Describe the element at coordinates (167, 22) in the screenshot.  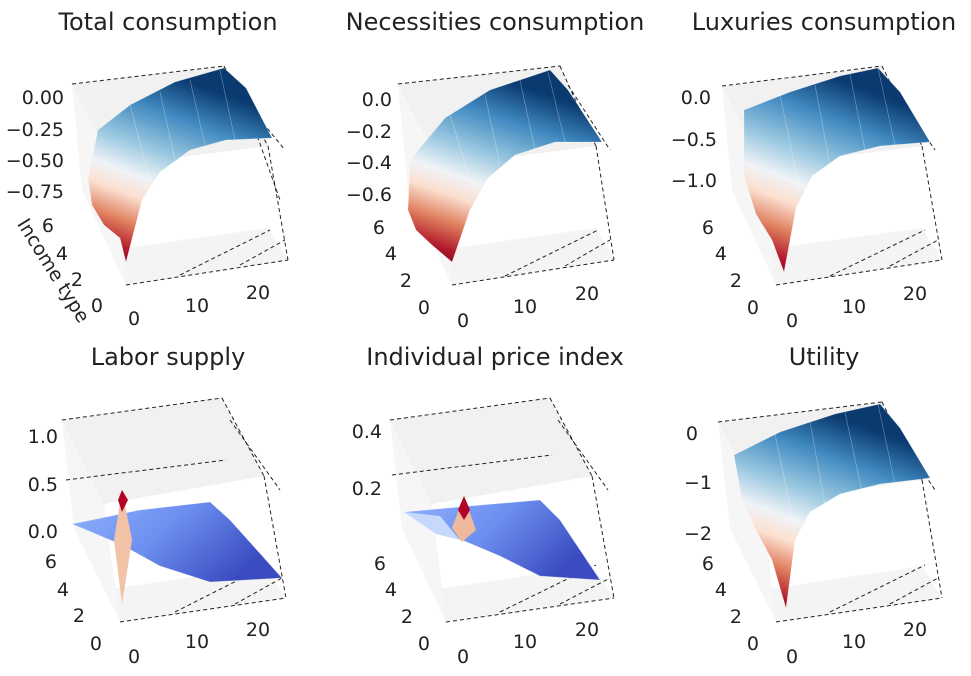
I see `chart-title: Total consumption` at that location.